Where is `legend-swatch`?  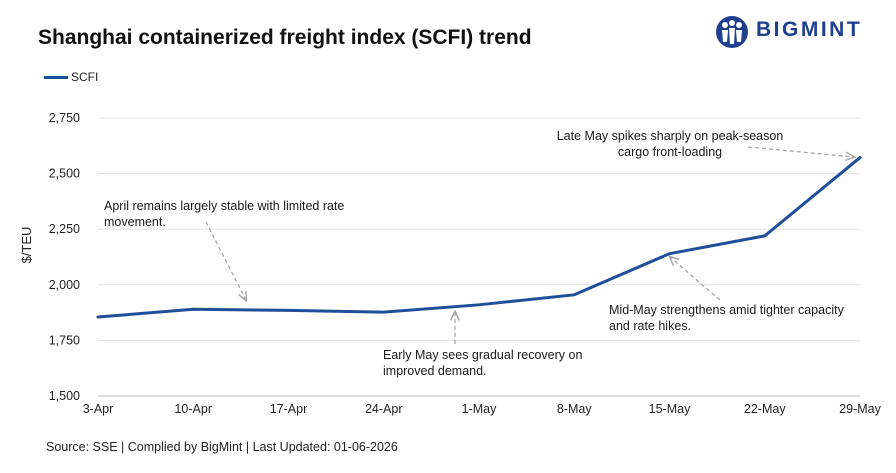 legend-swatch is located at coordinates (56, 77).